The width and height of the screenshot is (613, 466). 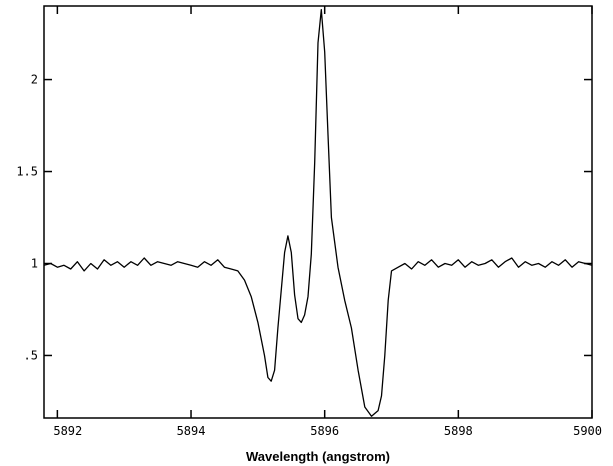 What do you see at coordinates (587, 431) in the screenshot?
I see `x-tick-label: 5900` at bounding box center [587, 431].